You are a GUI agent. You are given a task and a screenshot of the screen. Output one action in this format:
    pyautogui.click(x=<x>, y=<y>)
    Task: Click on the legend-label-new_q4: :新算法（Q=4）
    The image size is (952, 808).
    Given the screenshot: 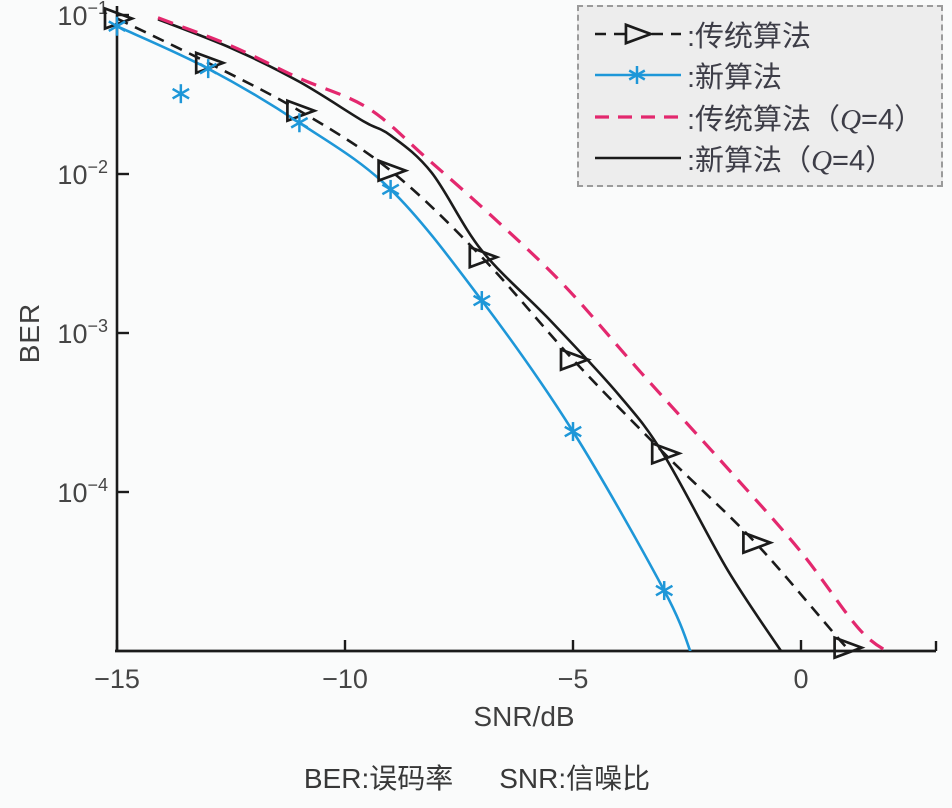 What is the action you would take?
    pyautogui.click(x=791, y=160)
    